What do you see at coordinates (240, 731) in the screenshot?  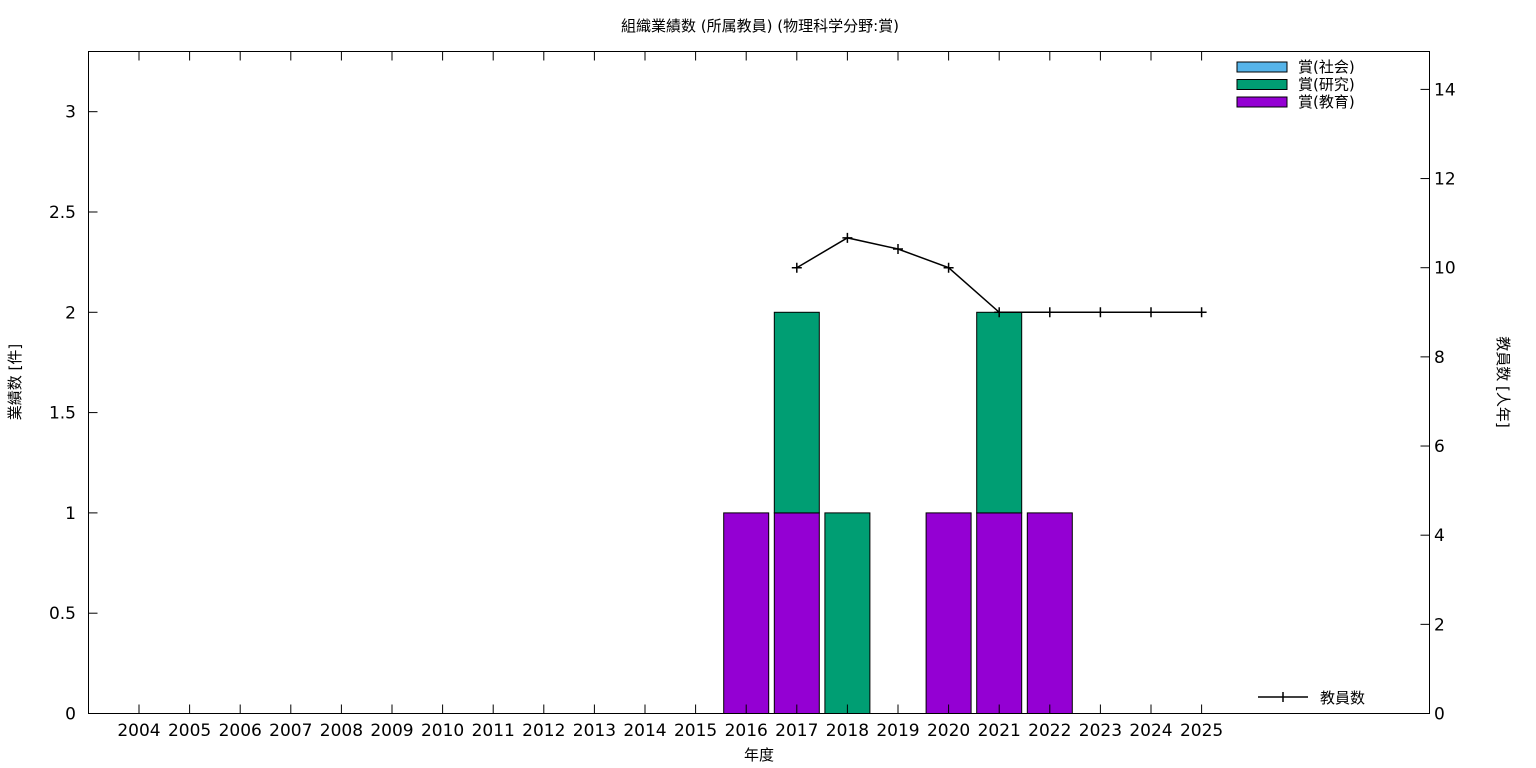 I see `x-tick-label: 2006` at bounding box center [240, 731].